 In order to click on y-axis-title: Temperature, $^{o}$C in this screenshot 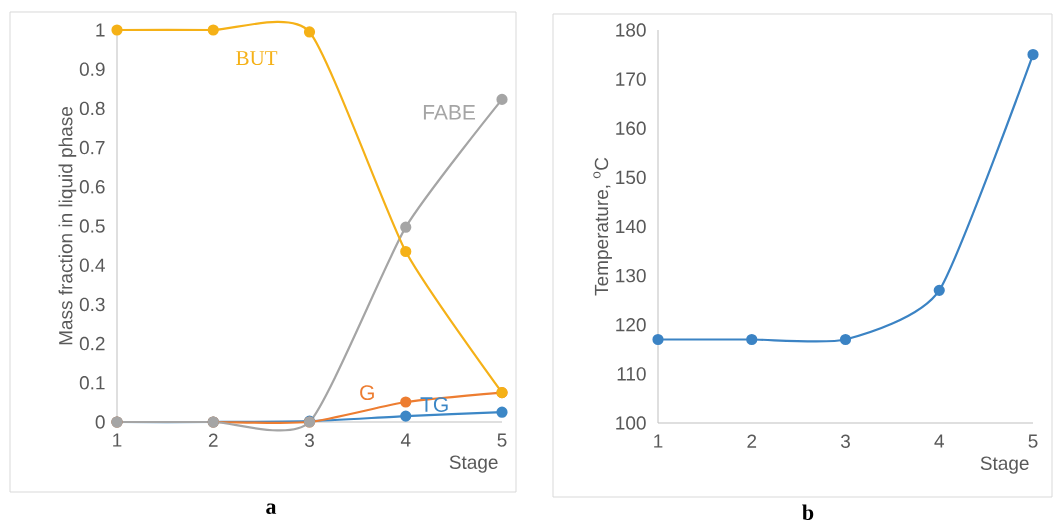, I will do `click(602, 226)`.